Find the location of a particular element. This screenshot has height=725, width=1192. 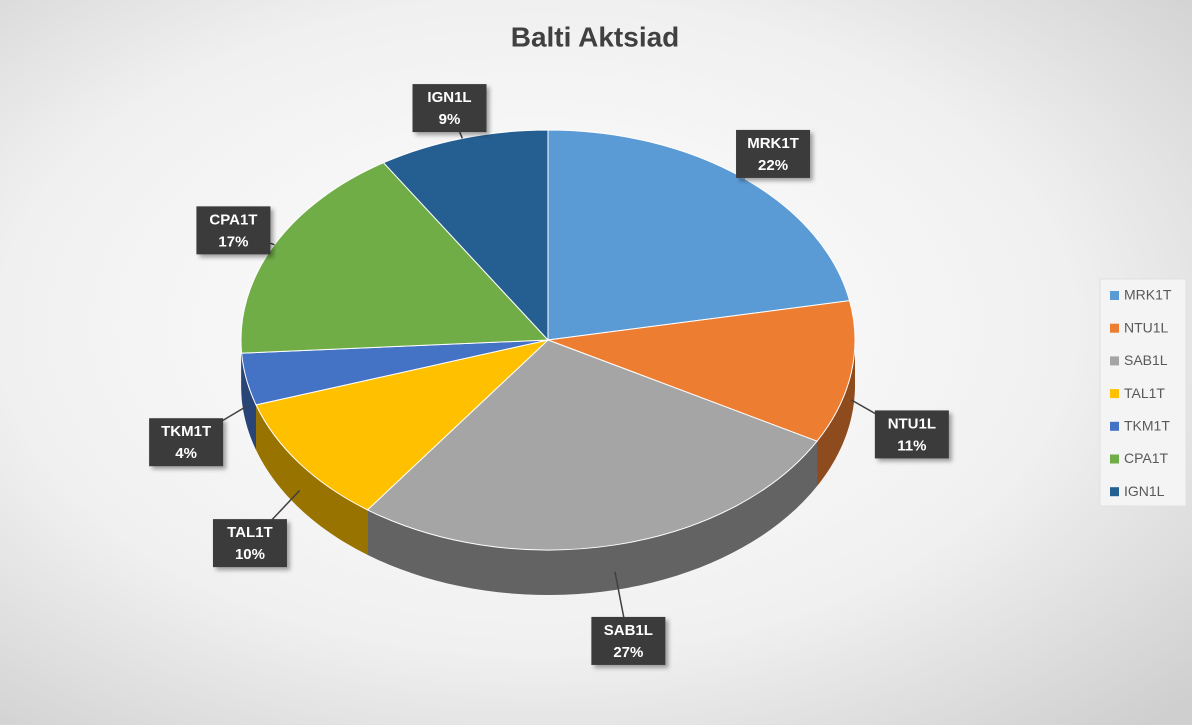

data-label-category: SAB1L is located at coordinates (628, 630).